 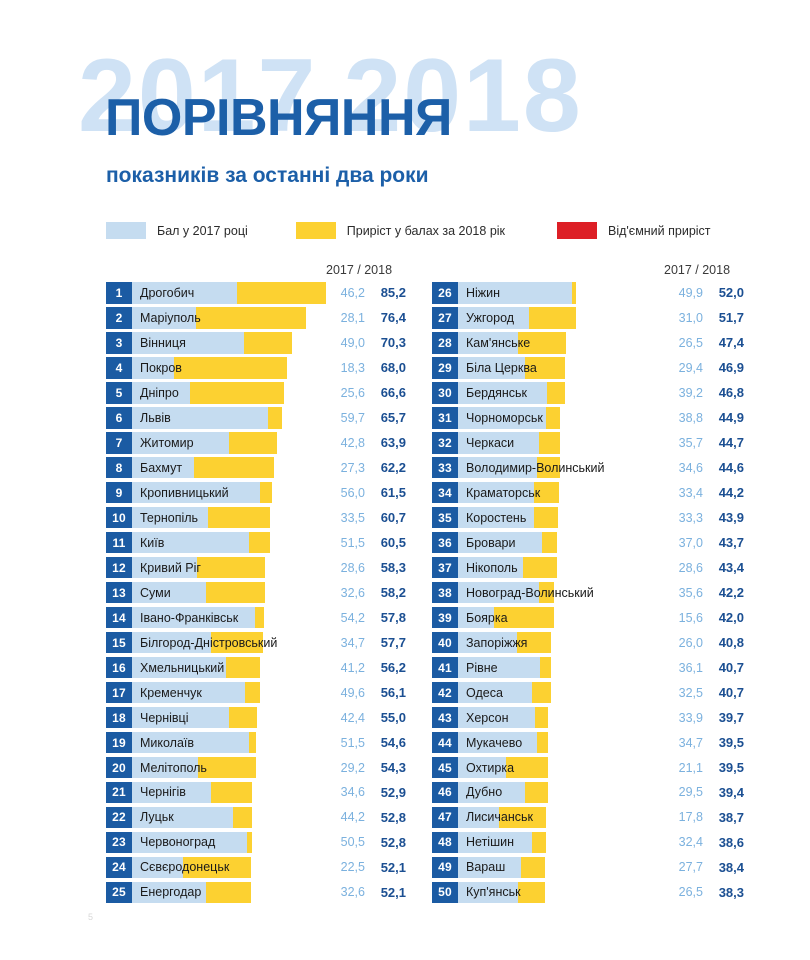 I want to click on value-2018: 43,9, so click(x=731, y=518).